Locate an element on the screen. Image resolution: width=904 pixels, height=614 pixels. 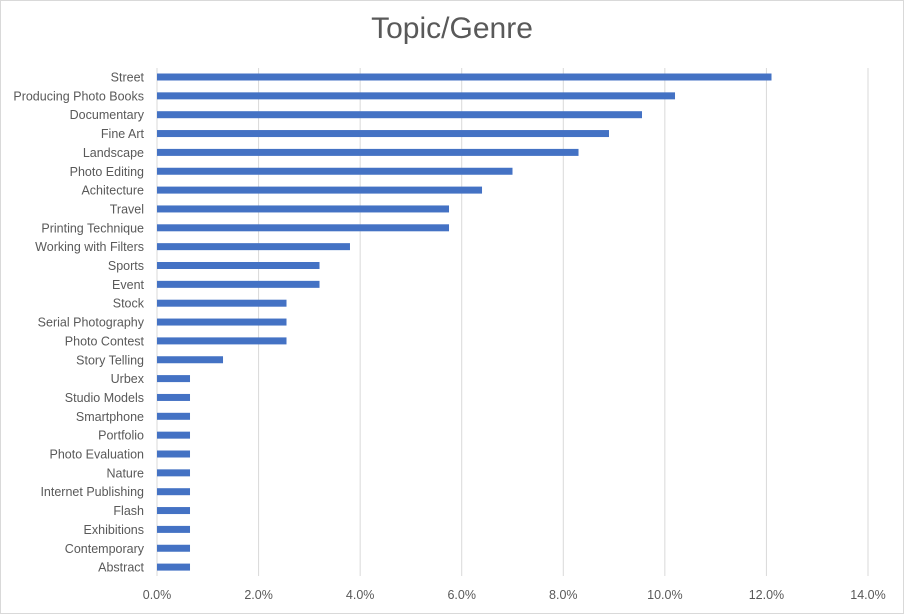
category-label: Internet Publishing is located at coordinates (92, 492).